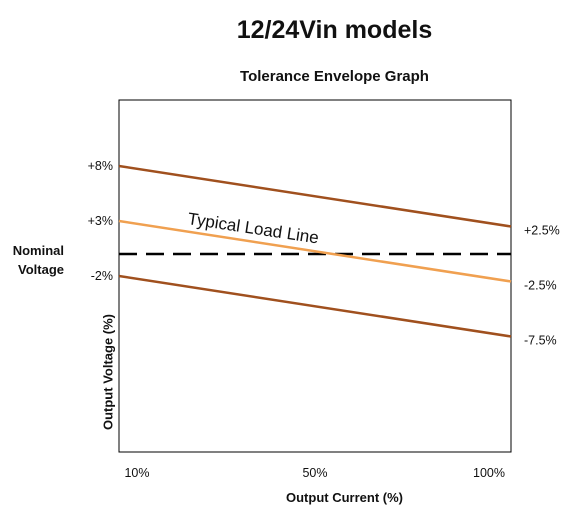  Describe the element at coordinates (542, 231) in the screenshot. I see `right-value-label-1: +2.5%` at that location.